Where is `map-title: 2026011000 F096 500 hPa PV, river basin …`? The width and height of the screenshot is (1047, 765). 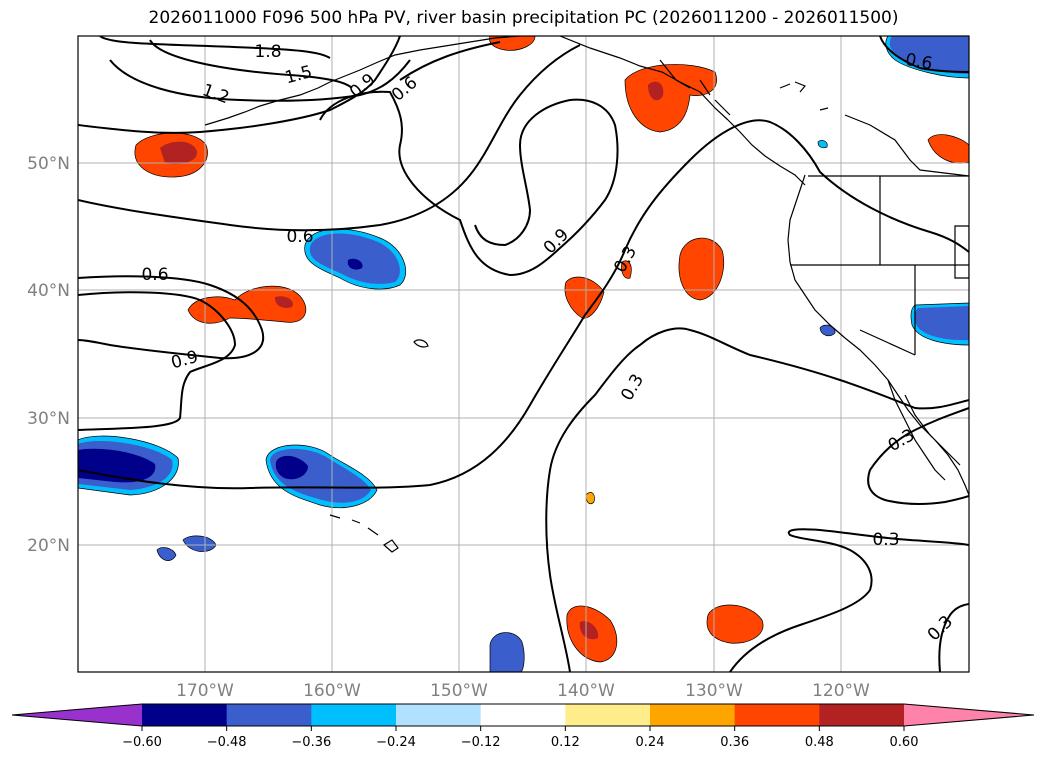
map-title: 2026011000 F096 500 hPa PV, river basin … is located at coordinates (523, 18).